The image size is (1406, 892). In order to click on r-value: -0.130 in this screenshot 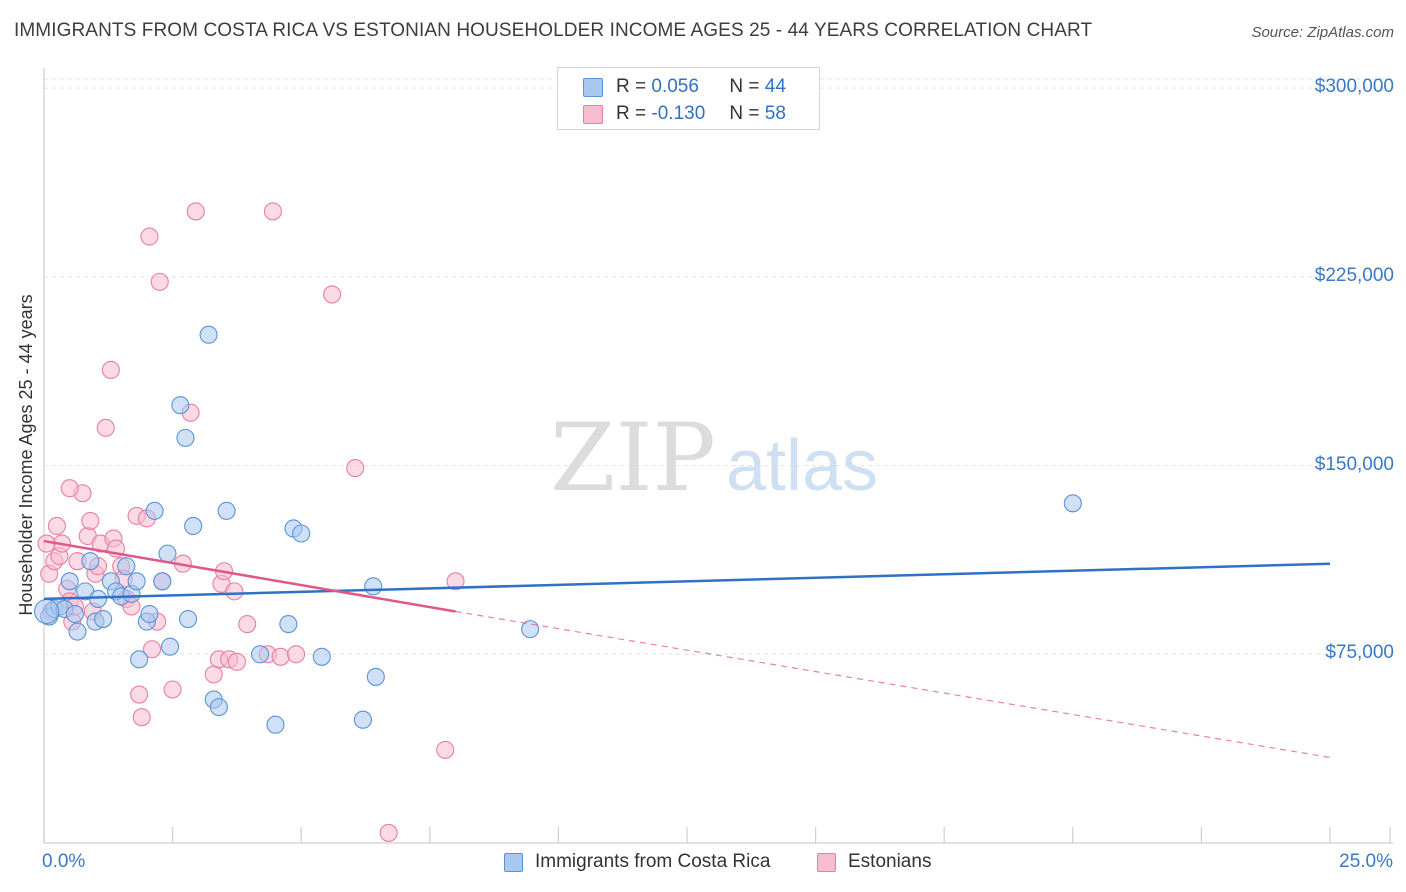, I will do `click(678, 113)`.